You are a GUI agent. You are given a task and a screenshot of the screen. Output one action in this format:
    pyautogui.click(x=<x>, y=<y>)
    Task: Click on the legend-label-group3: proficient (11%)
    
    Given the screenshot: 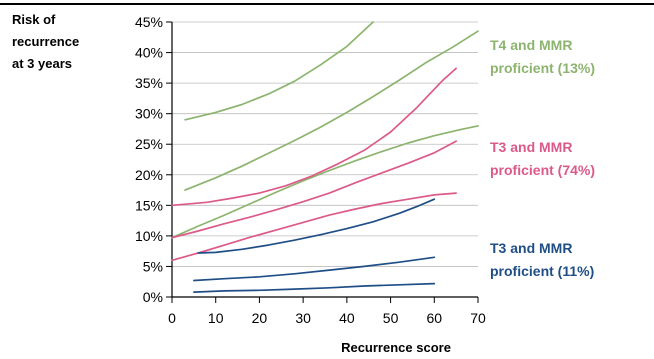 What is the action you would take?
    pyautogui.click(x=542, y=271)
    